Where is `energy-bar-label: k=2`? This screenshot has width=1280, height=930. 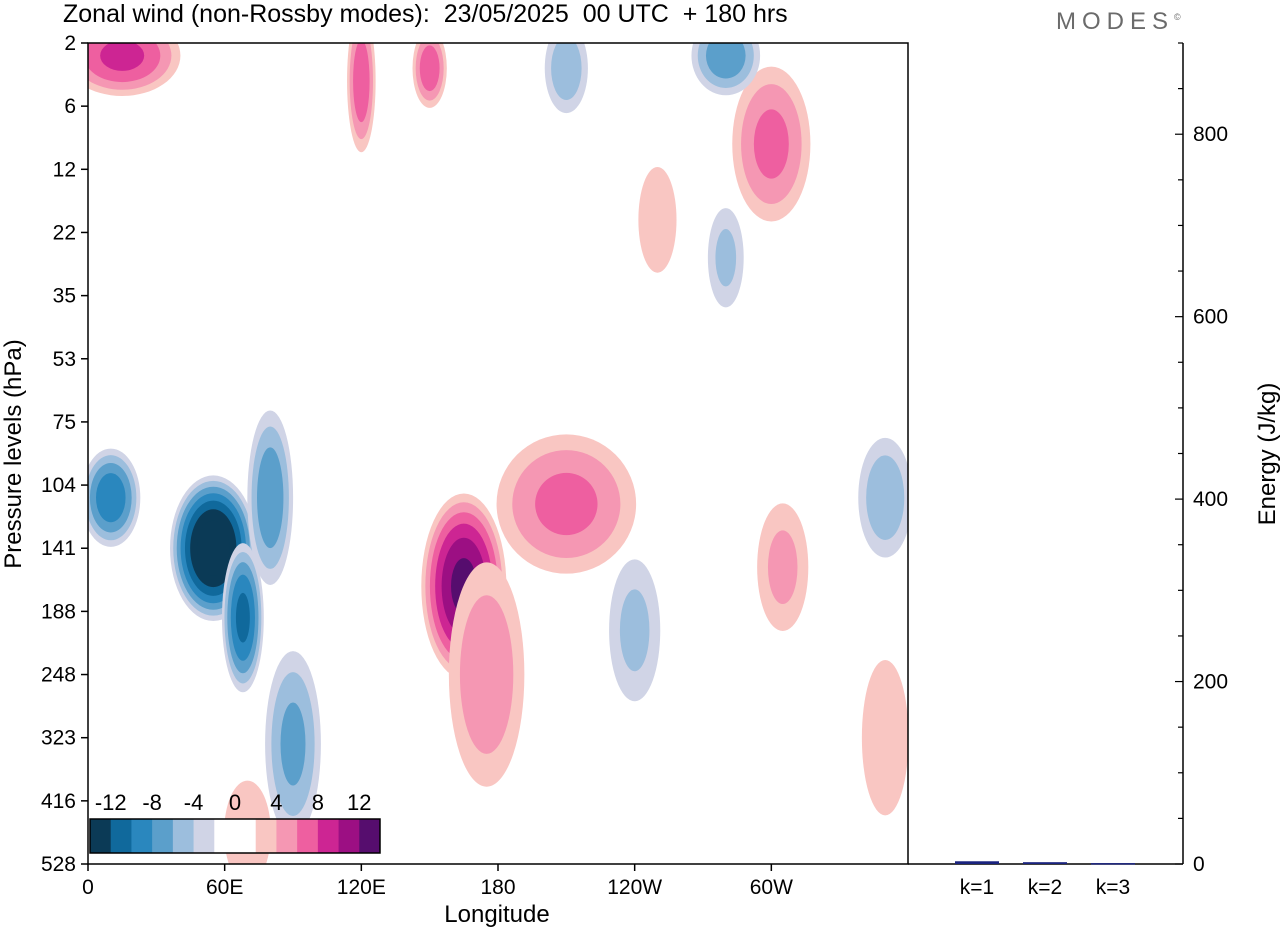 energy-bar-label: k=2 is located at coordinates (1045, 887).